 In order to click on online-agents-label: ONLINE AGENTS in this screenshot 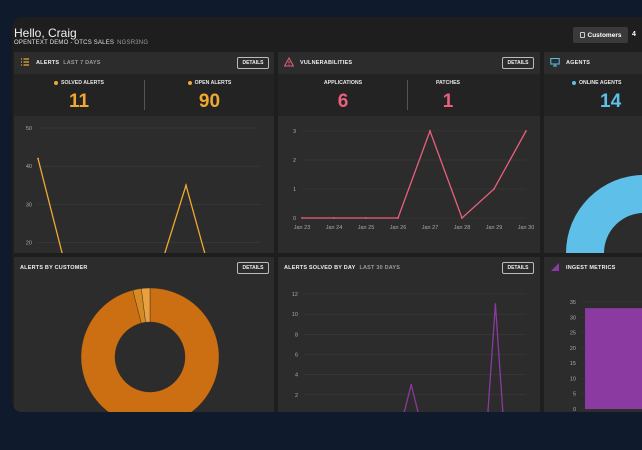, I will do `click(607, 83)`.